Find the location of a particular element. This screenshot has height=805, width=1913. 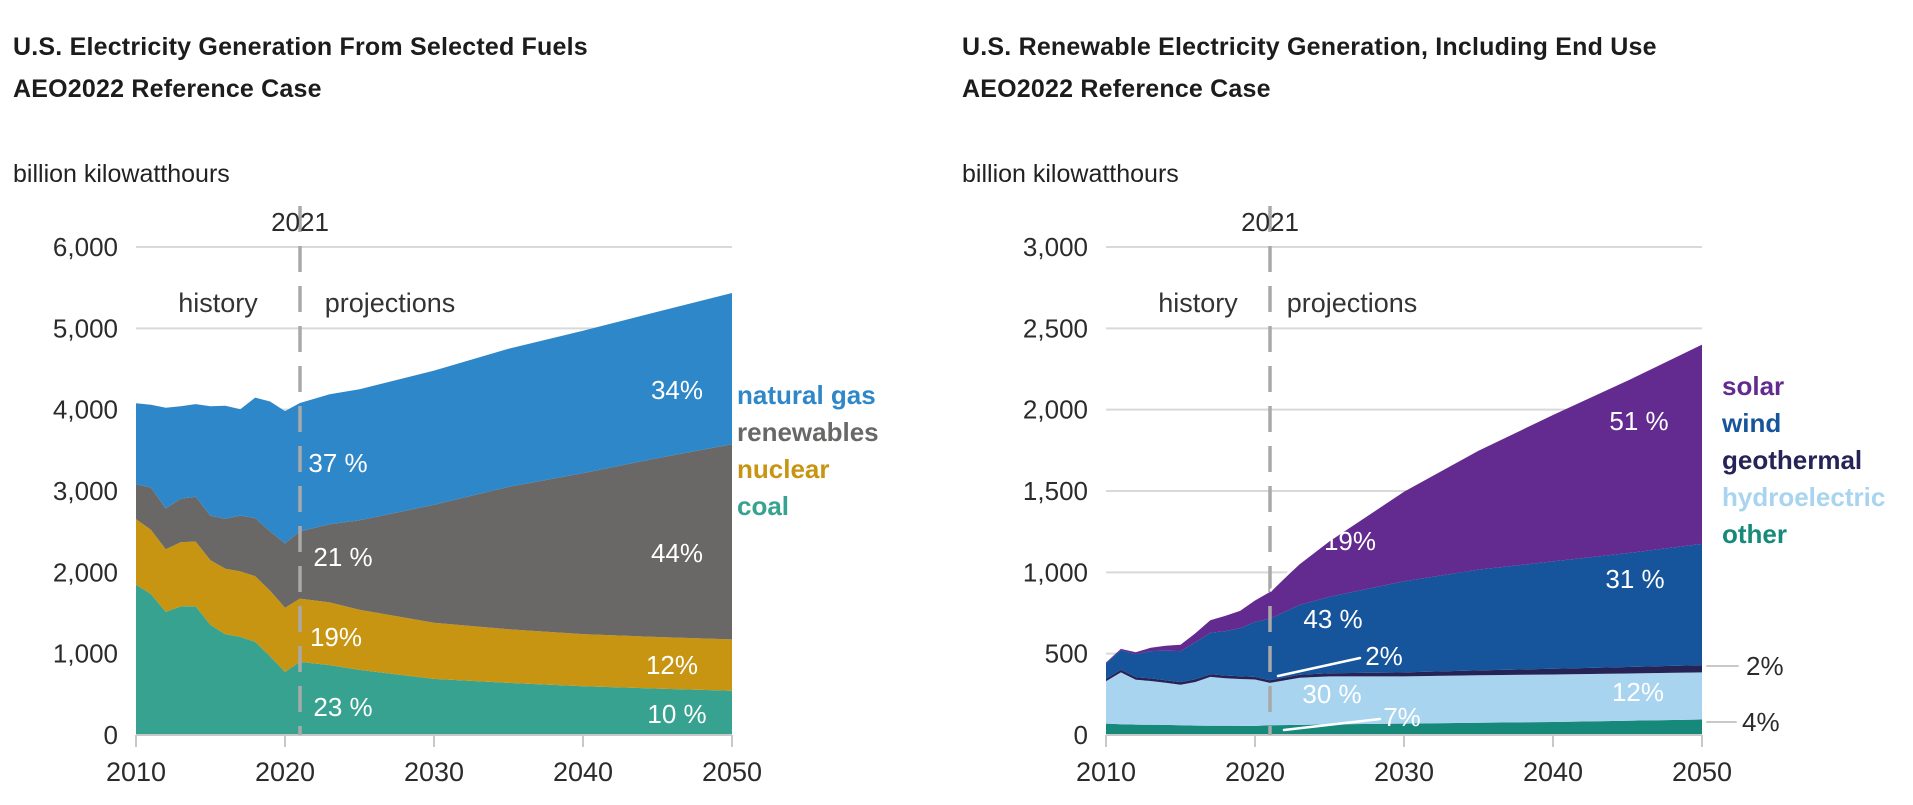

chart1-area-solar is located at coordinates (1404, 504).